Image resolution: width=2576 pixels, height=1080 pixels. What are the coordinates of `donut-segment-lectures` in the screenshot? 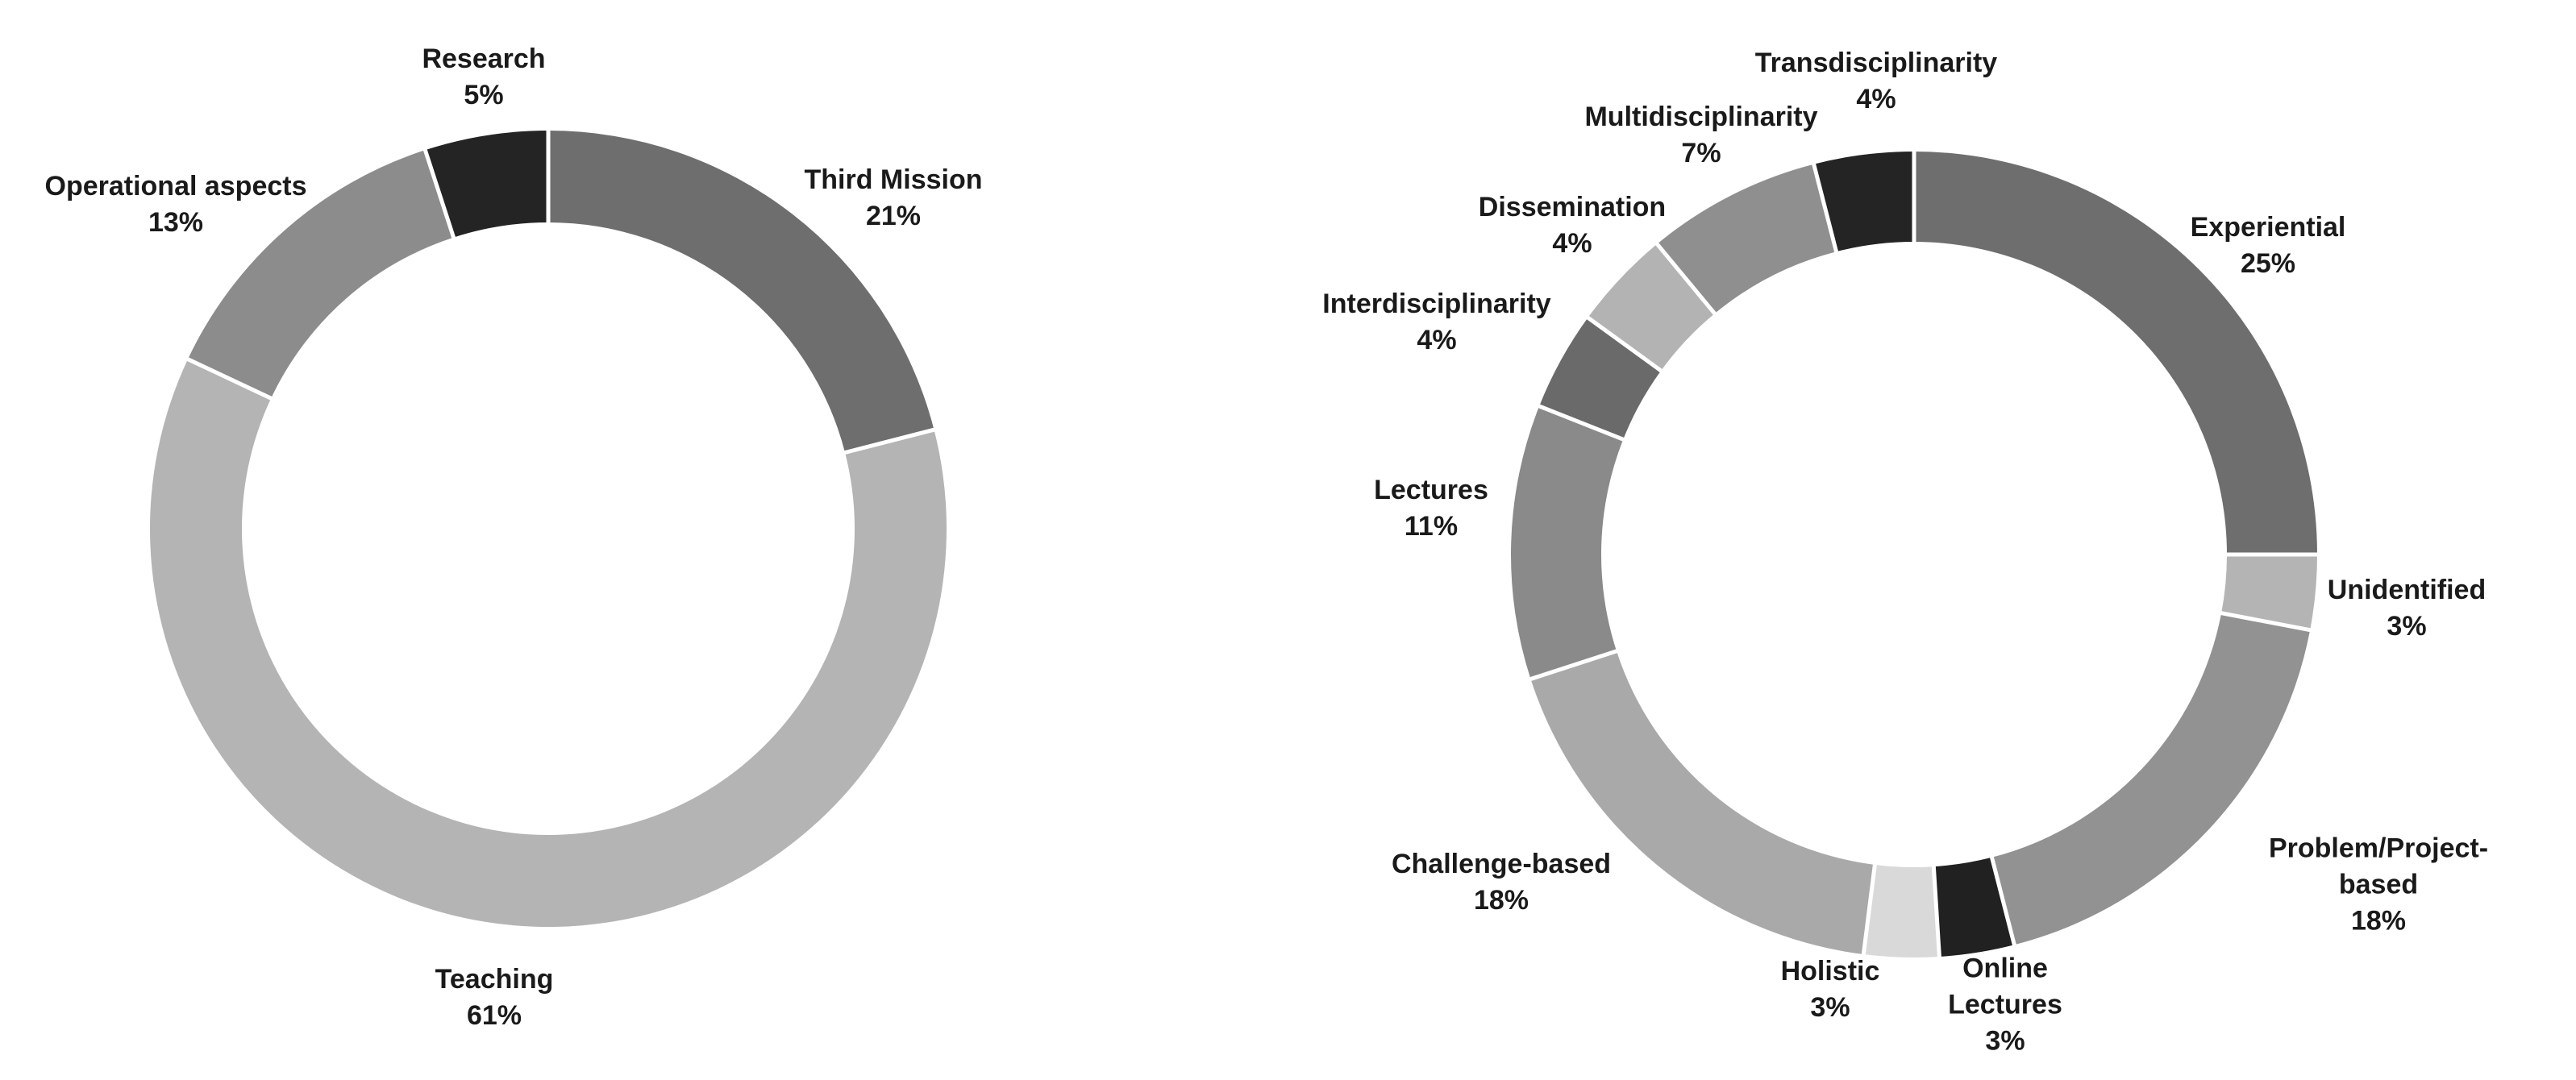 It's located at (1567, 542).